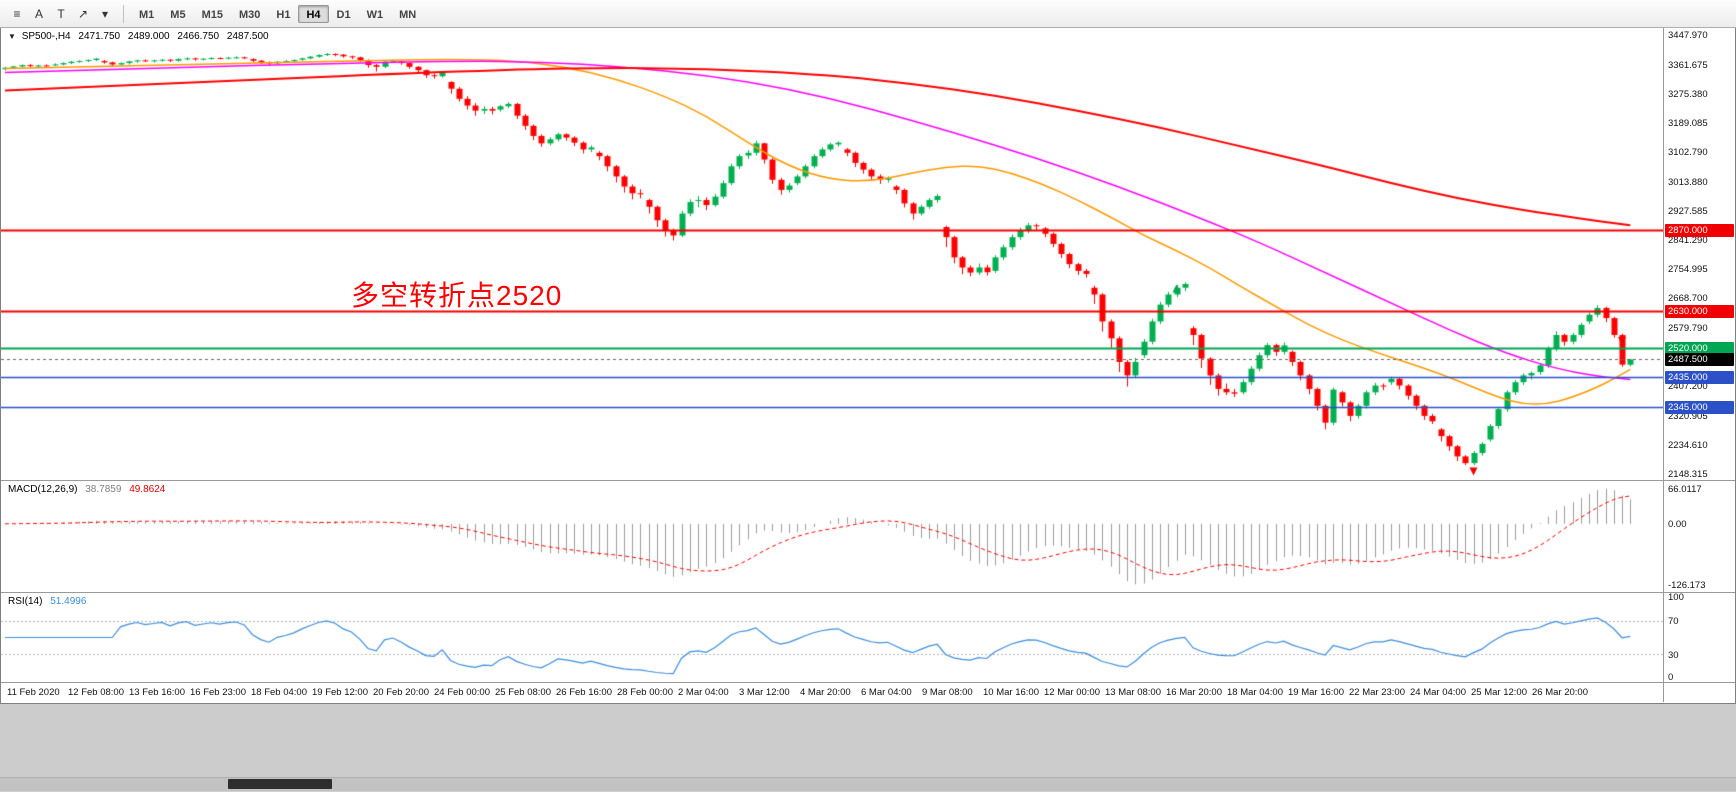 The height and width of the screenshot is (792, 1736). What do you see at coordinates (1499, 692) in the screenshot?
I see `time-tick: 25 Mar 12:00` at bounding box center [1499, 692].